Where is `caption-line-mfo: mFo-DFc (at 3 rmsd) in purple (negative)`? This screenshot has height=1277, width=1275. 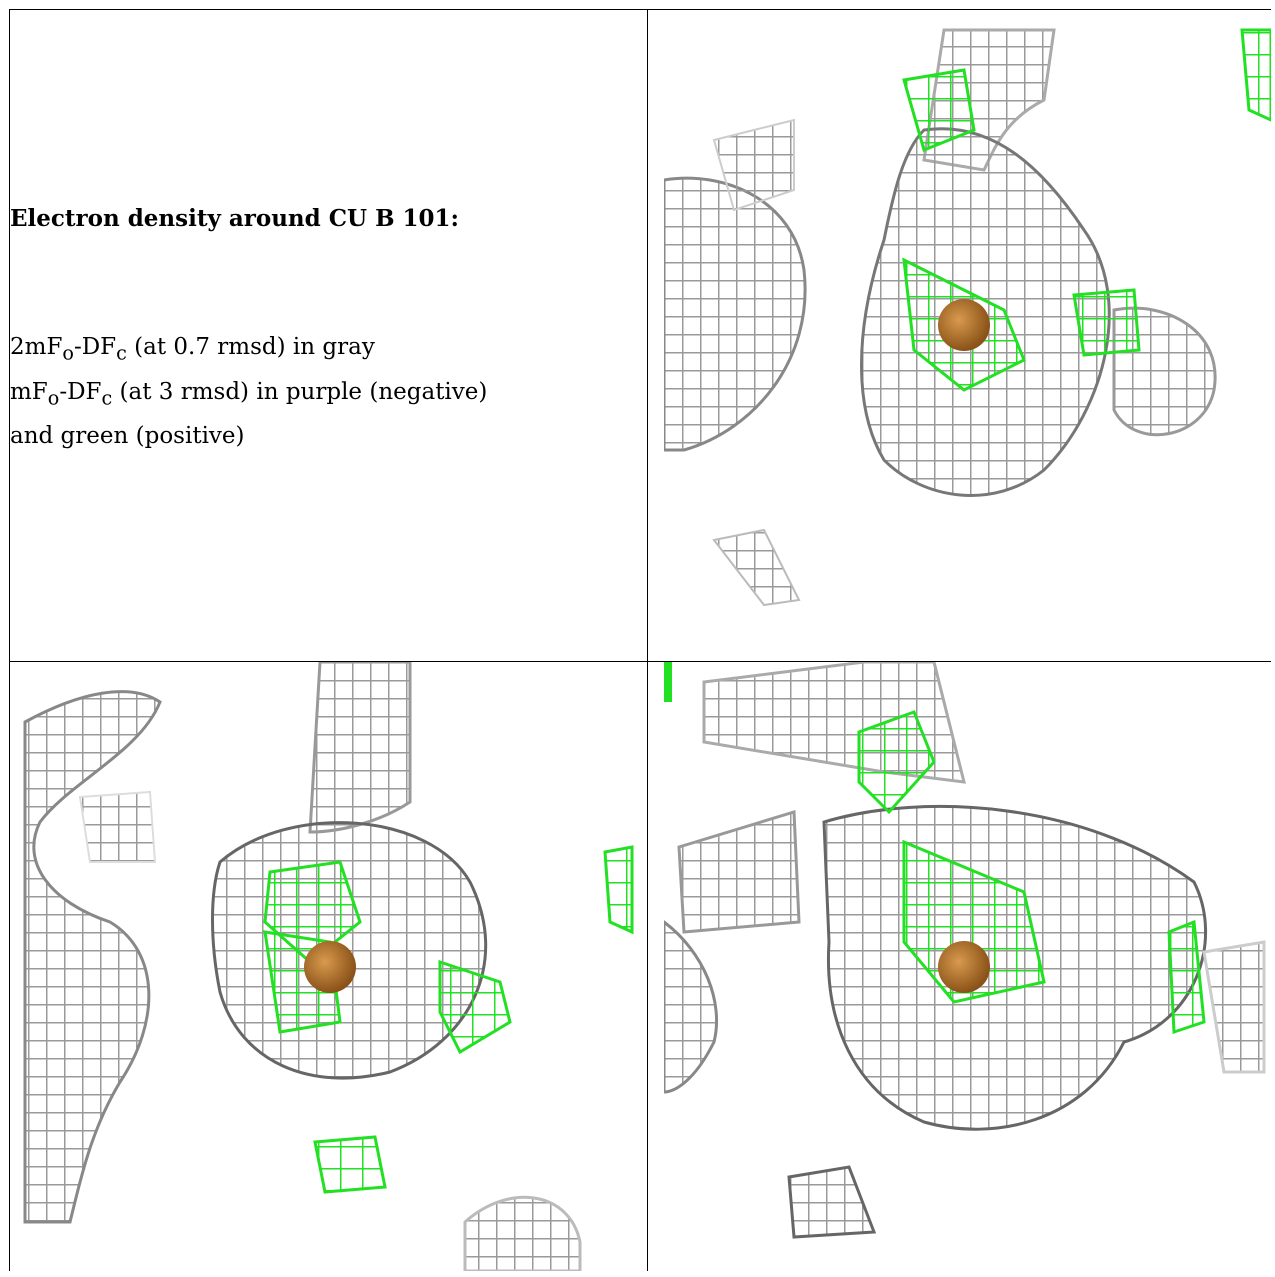 caption-line-mfo: mFo-DFc (at 3 rmsd) in purple (negative) is located at coordinates (249, 394).